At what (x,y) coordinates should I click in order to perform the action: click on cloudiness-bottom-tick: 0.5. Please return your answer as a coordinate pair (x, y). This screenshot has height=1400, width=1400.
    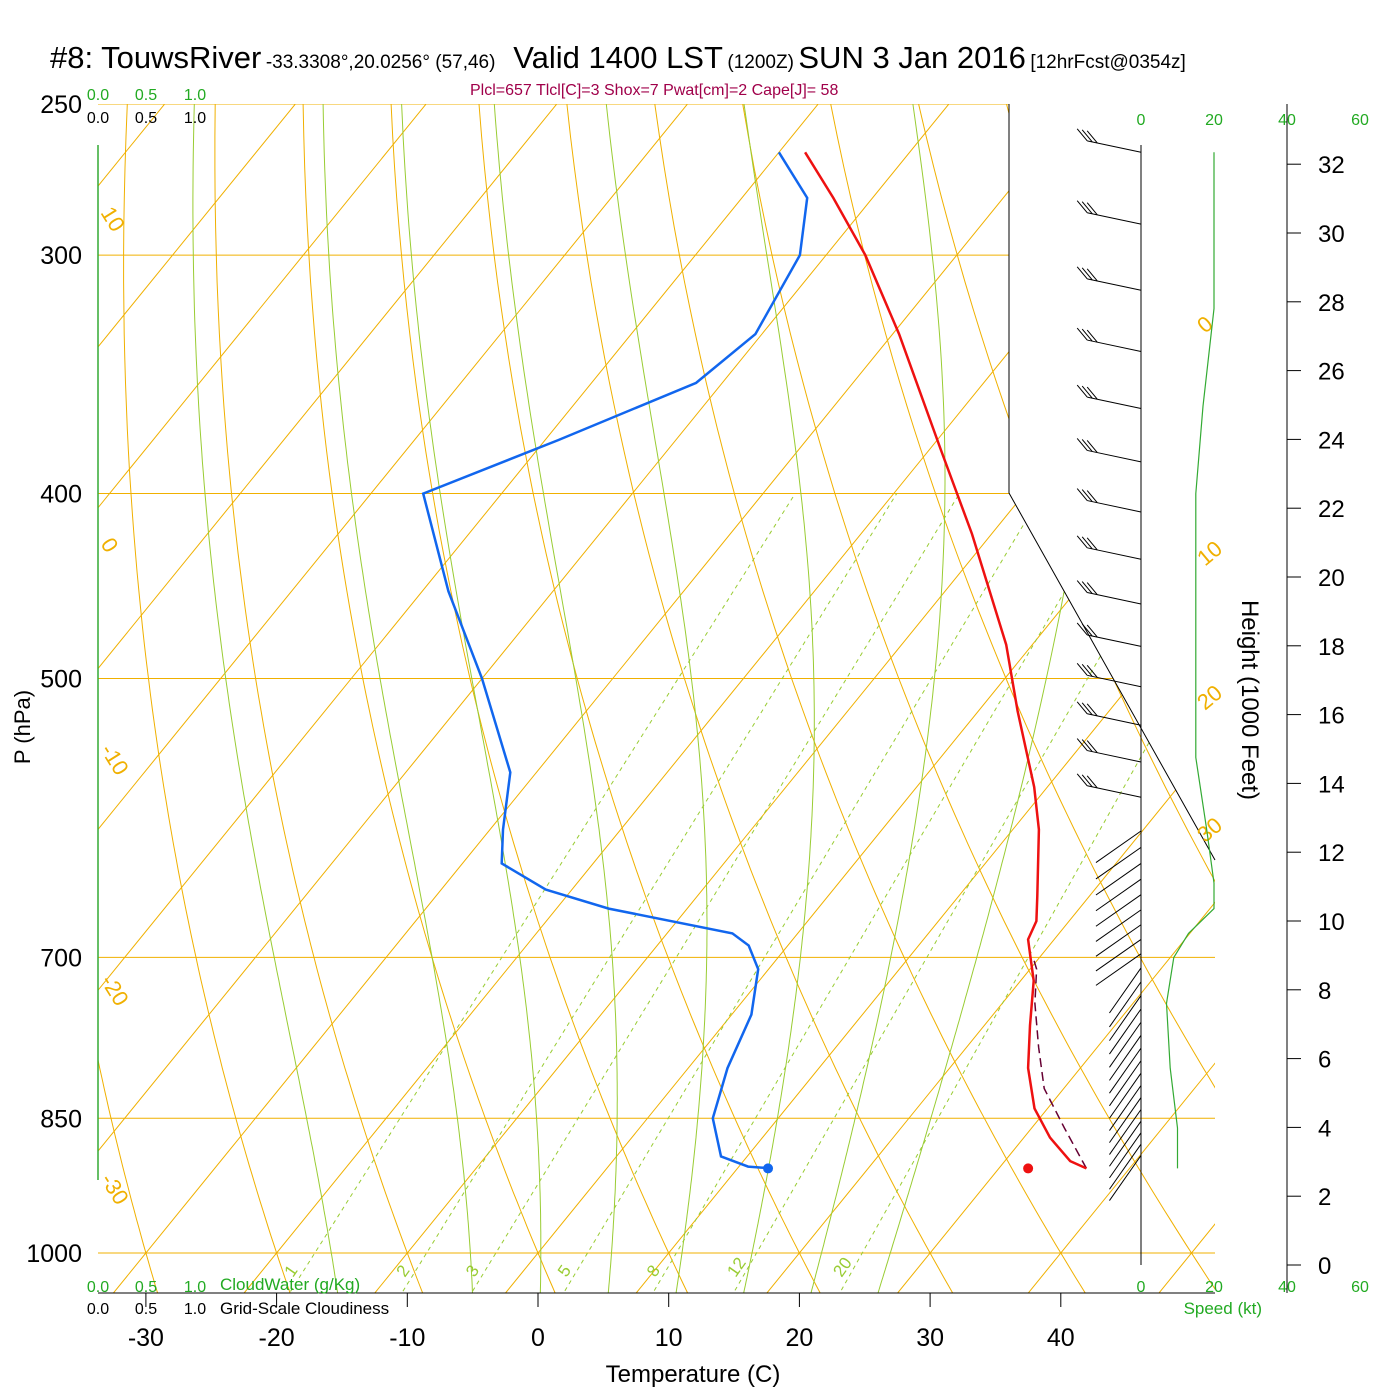
    Looking at the image, I should click on (146, 1309).